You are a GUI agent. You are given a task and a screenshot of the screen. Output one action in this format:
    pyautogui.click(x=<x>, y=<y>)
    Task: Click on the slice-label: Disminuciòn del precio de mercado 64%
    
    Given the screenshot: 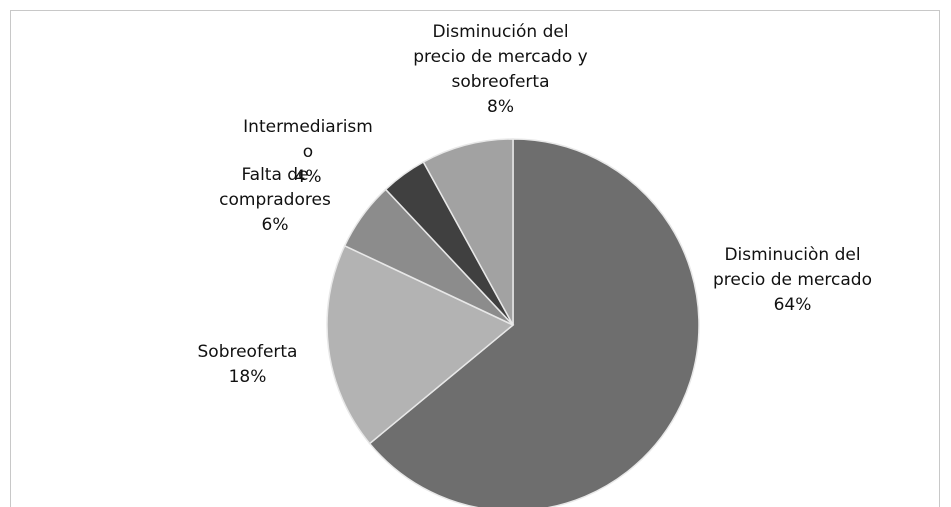 What is the action you would take?
    pyautogui.click(x=792, y=280)
    